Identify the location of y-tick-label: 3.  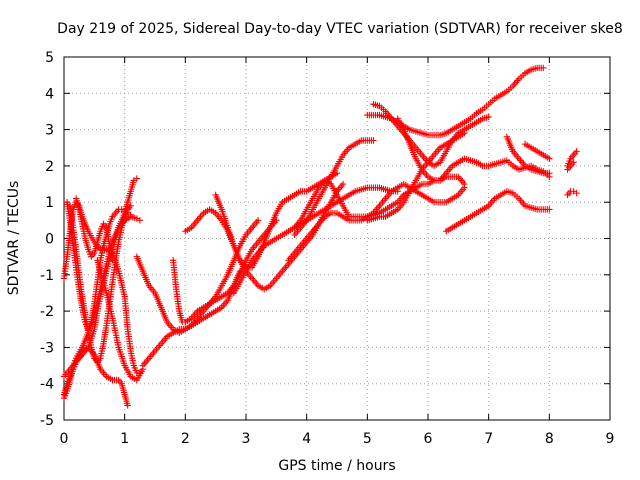
(49, 131).